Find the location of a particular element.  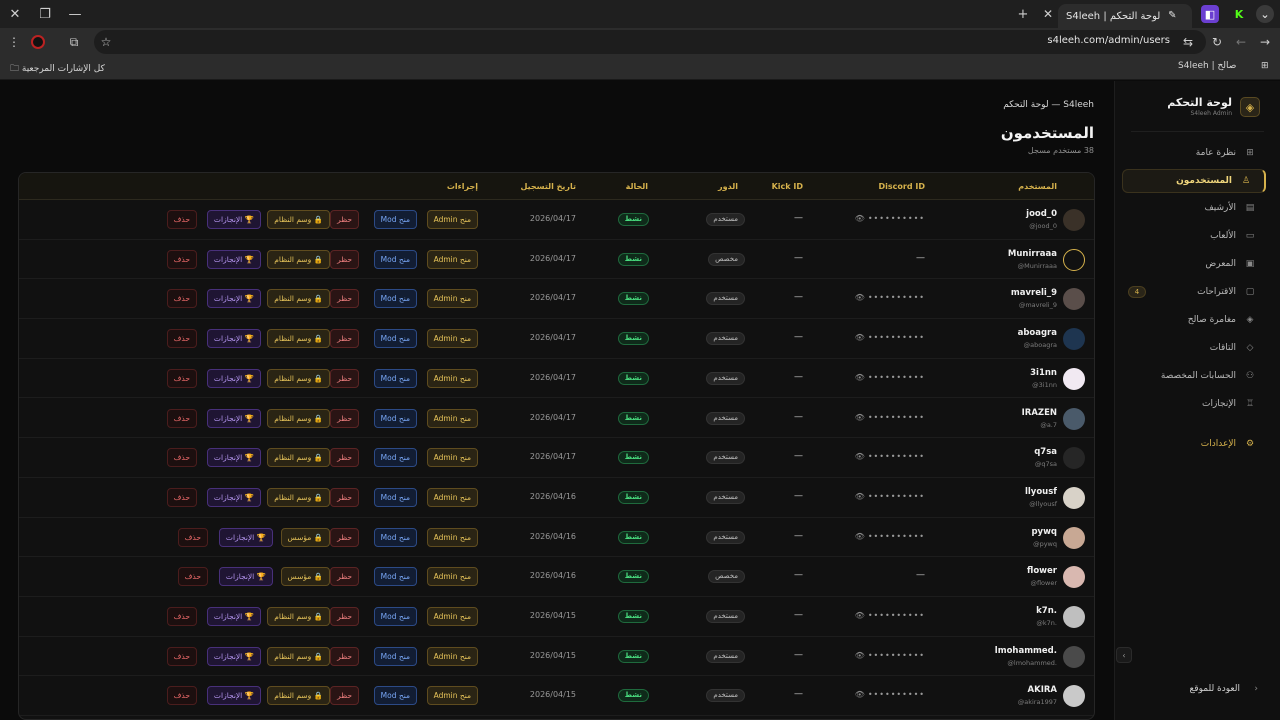

back-to-site-link: العودة للموقع is located at coordinates (1214, 689).